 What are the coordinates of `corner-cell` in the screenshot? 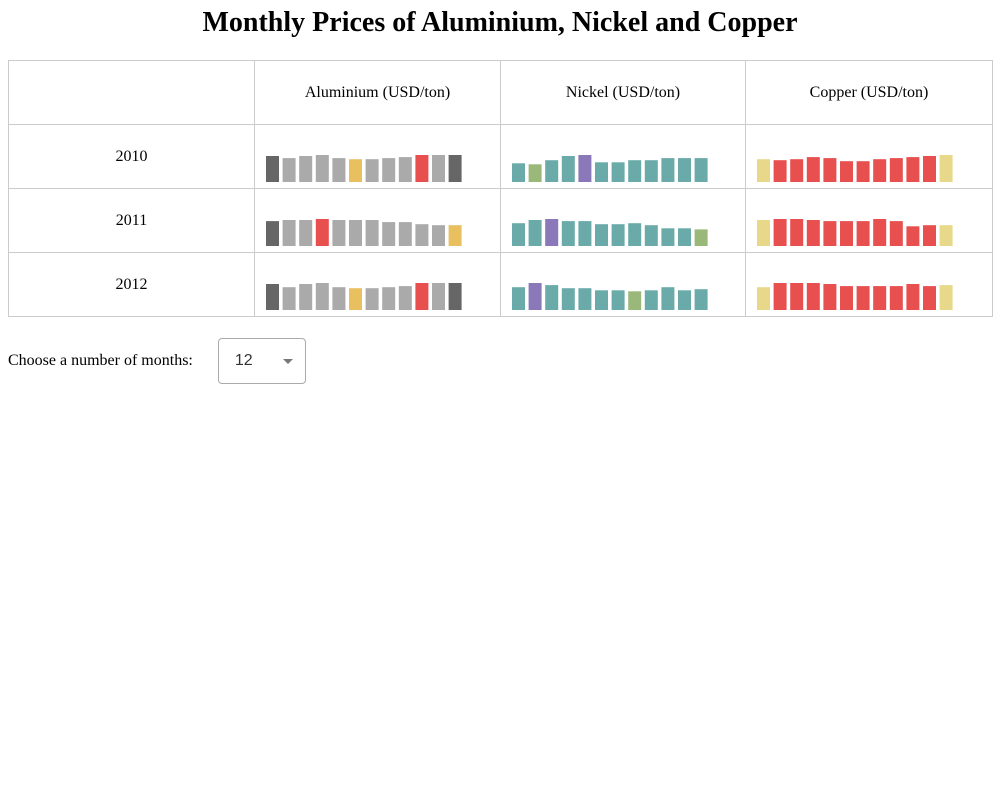 It's located at (131, 92).